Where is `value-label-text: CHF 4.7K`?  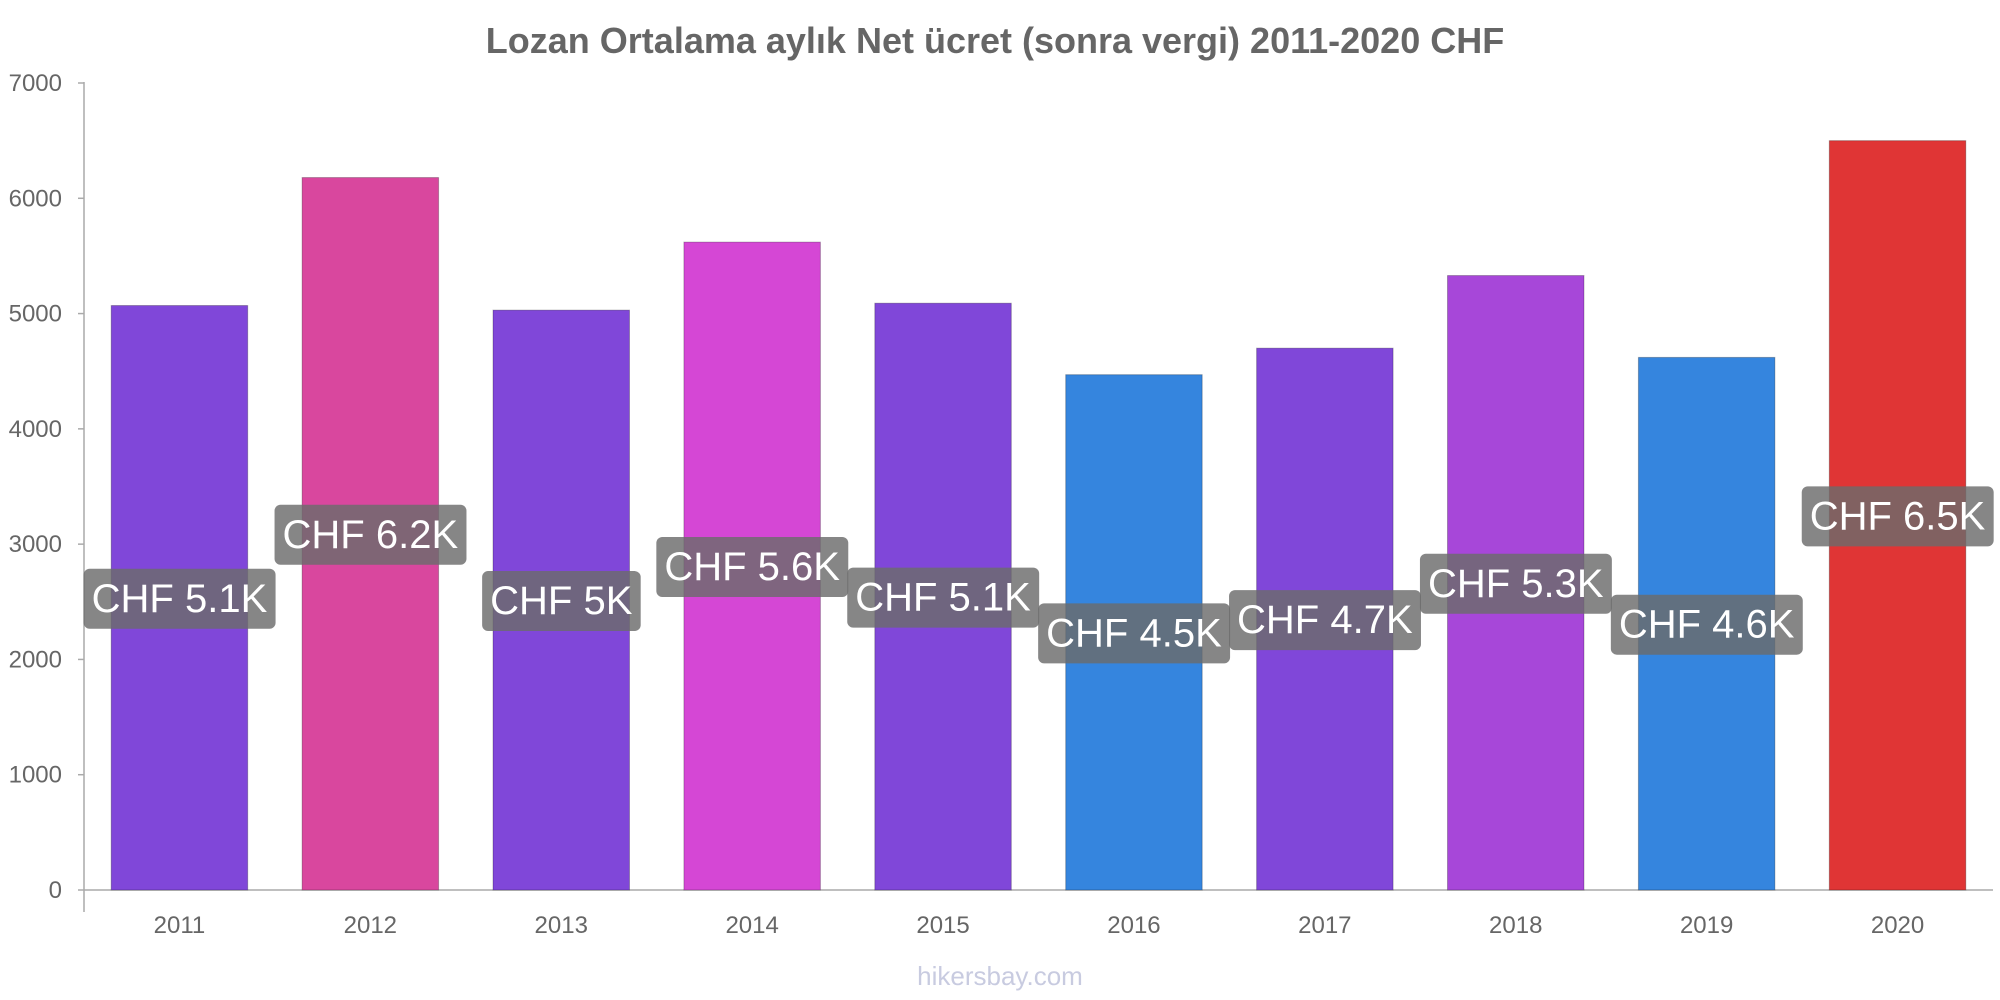 value-label-text: CHF 4.7K is located at coordinates (1325, 620).